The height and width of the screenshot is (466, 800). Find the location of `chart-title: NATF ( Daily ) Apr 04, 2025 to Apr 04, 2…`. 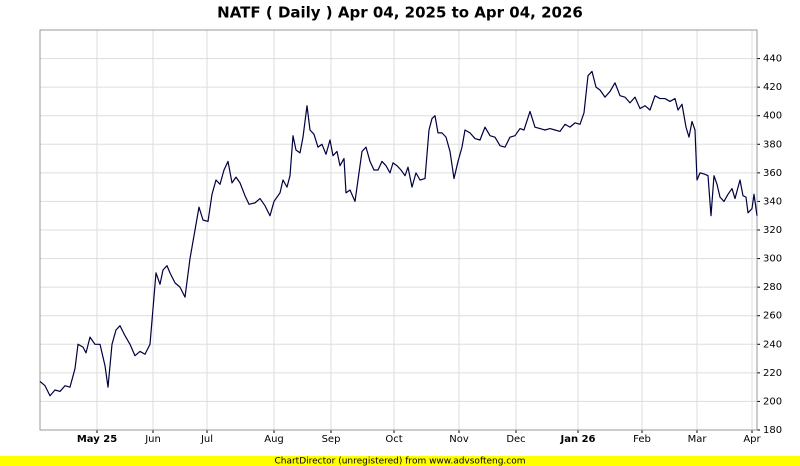

chart-title: NATF ( Daily ) Apr 04, 2025 to Apr 04, 2… is located at coordinates (400, 13).